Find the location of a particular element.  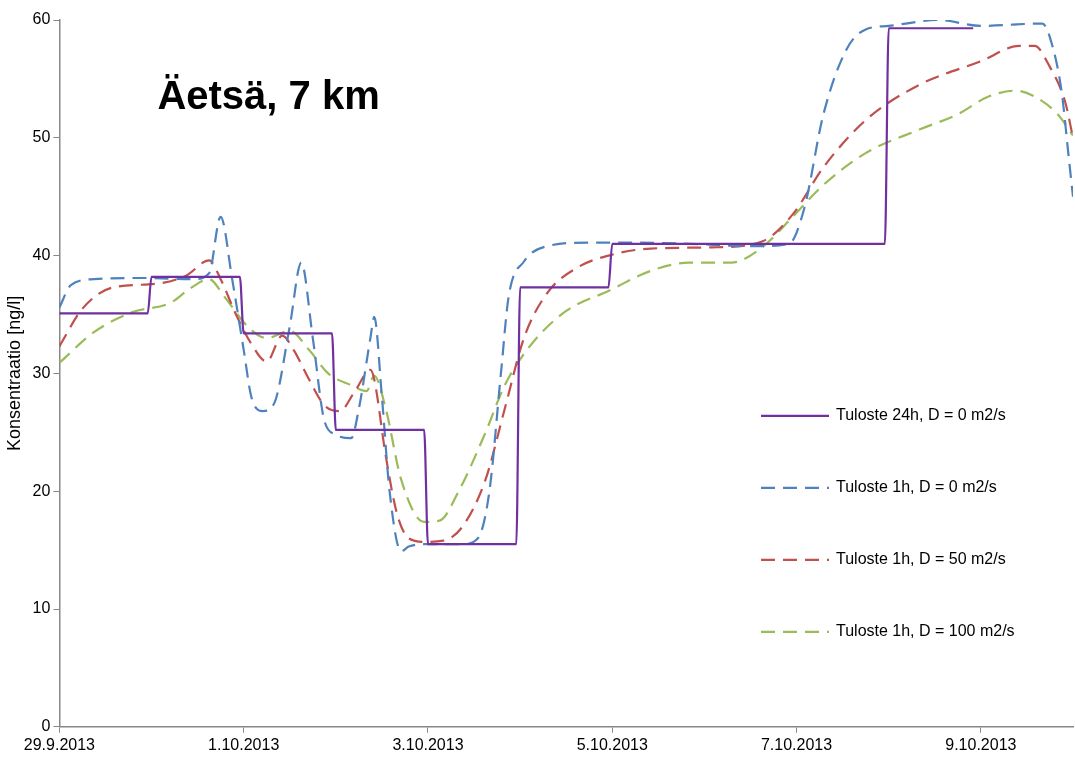

y-tick-label: 60 is located at coordinates (41, 19).